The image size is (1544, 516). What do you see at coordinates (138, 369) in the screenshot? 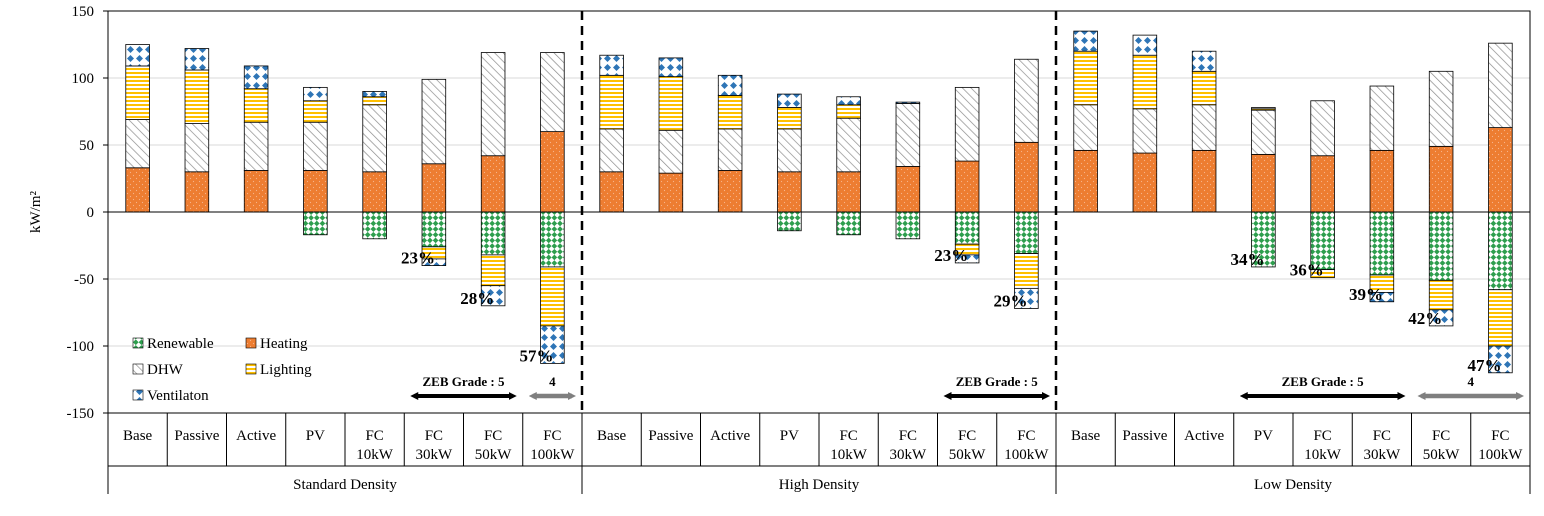
I see `legend-swatch-dhw` at bounding box center [138, 369].